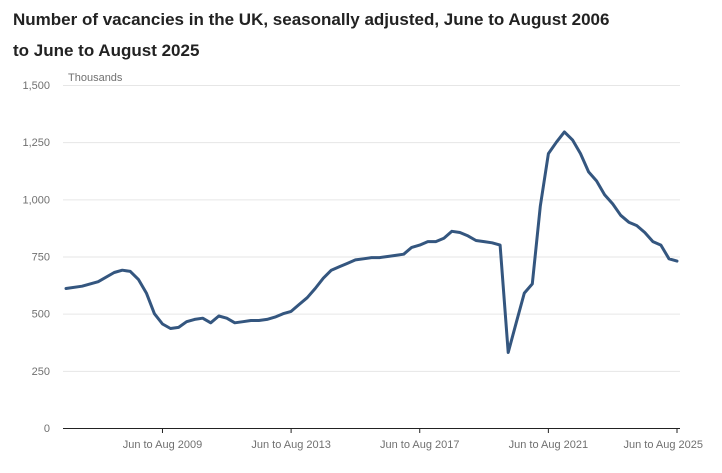  What do you see at coordinates (663, 445) in the screenshot?
I see `x-tick-label: Jun to Aug 2025` at bounding box center [663, 445].